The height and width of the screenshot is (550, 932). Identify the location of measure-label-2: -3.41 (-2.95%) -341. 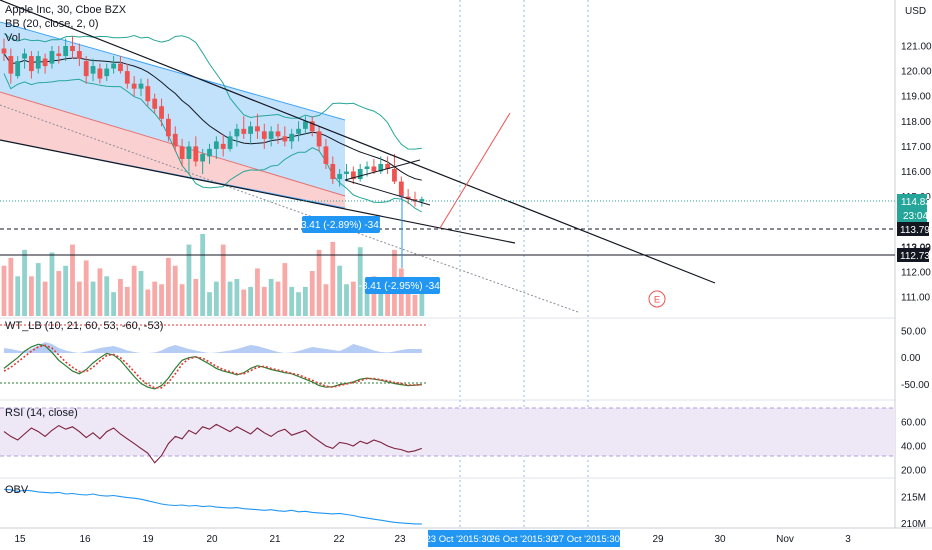
(402, 286).